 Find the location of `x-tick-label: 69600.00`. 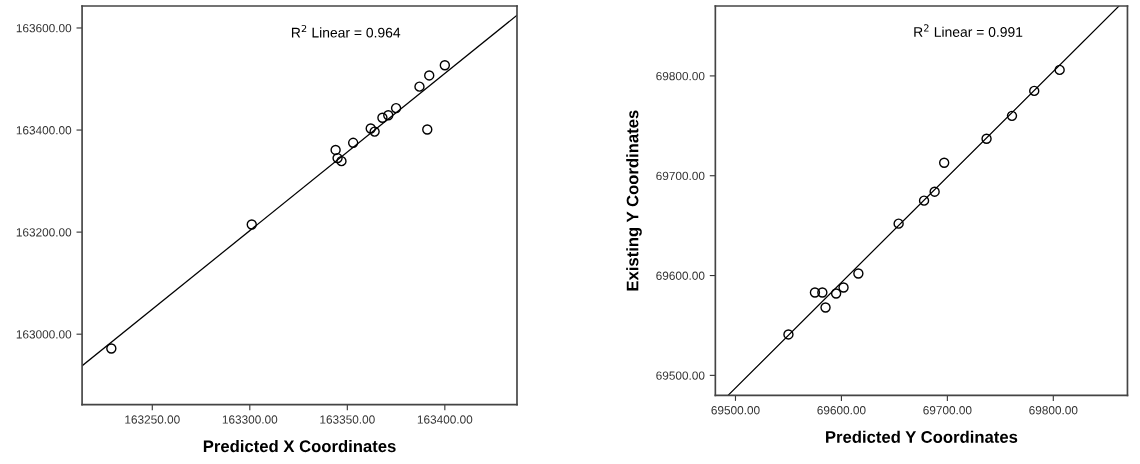

x-tick-label: 69600.00 is located at coordinates (841, 410).